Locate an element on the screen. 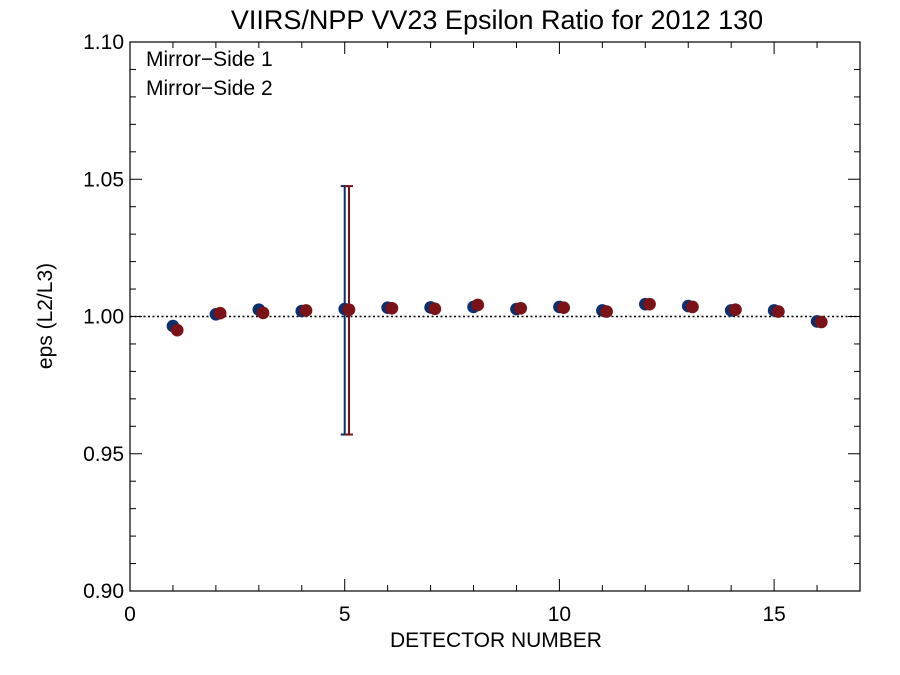  legend-mirror-side-1: Mirror−Side 1 is located at coordinates (209, 59).